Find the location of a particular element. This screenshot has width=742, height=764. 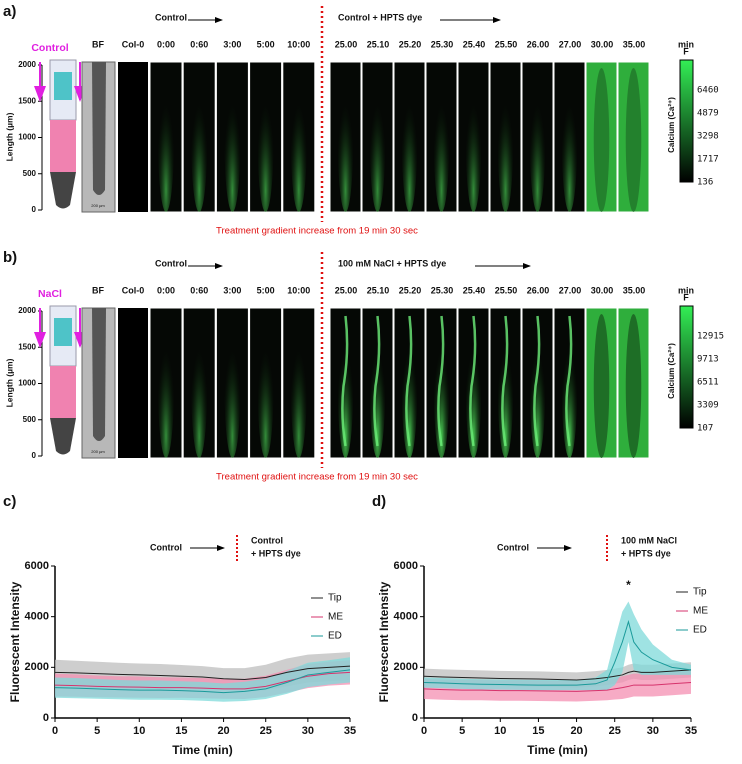

time-label: 35.00 is located at coordinates (634, 44).